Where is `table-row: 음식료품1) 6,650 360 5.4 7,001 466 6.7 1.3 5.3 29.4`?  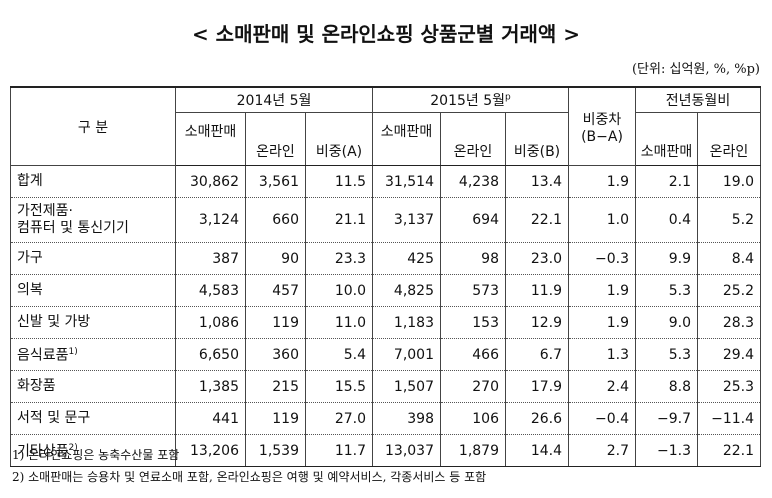
table-row: 음식료품1) 6,650 360 5.4 7,001 466 6.7 1.3 5.3 29.4 is located at coordinates (385, 354).